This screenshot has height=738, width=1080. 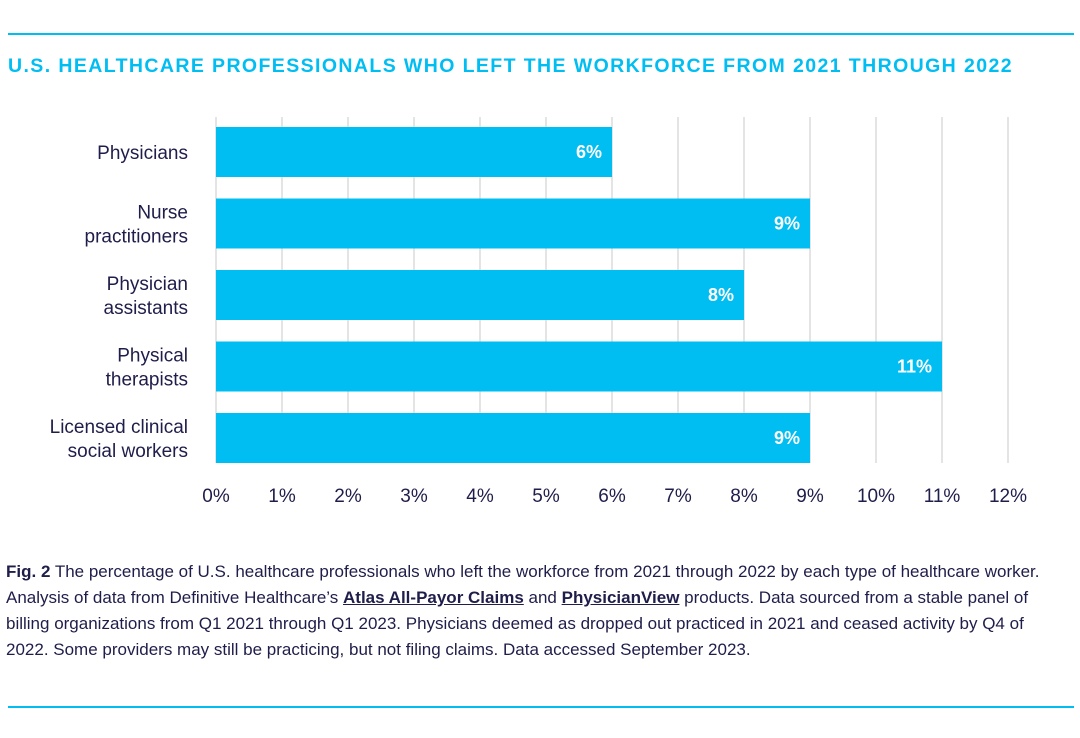 I want to click on x-tick-label: 1%, so click(x=282, y=496).